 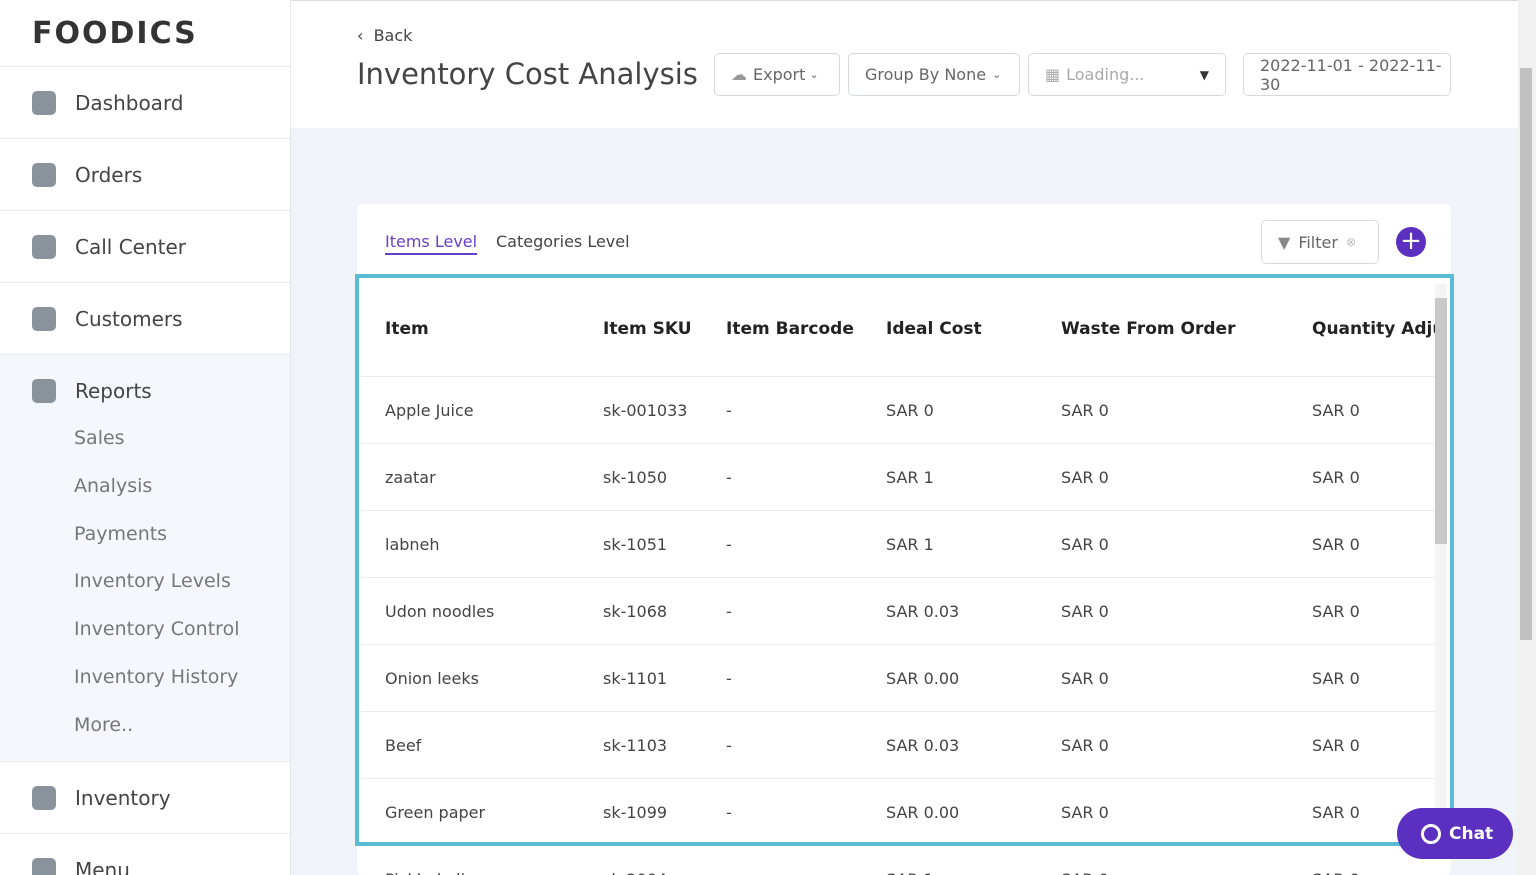 I want to click on filter-button: ▼ Filter ⊗, so click(x=1320, y=242).